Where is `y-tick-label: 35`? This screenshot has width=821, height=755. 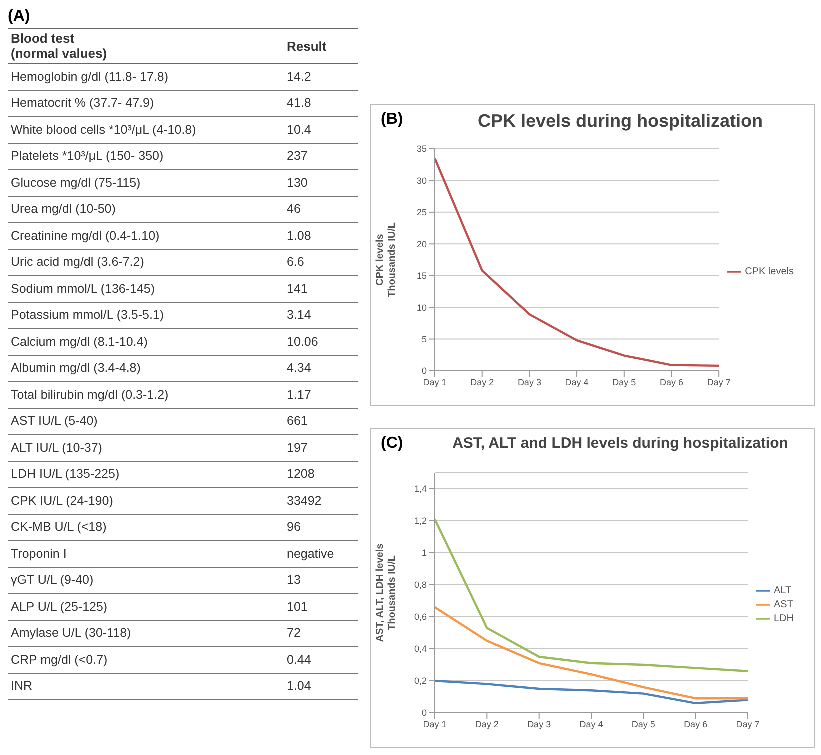 y-tick-label: 35 is located at coordinates (421, 149).